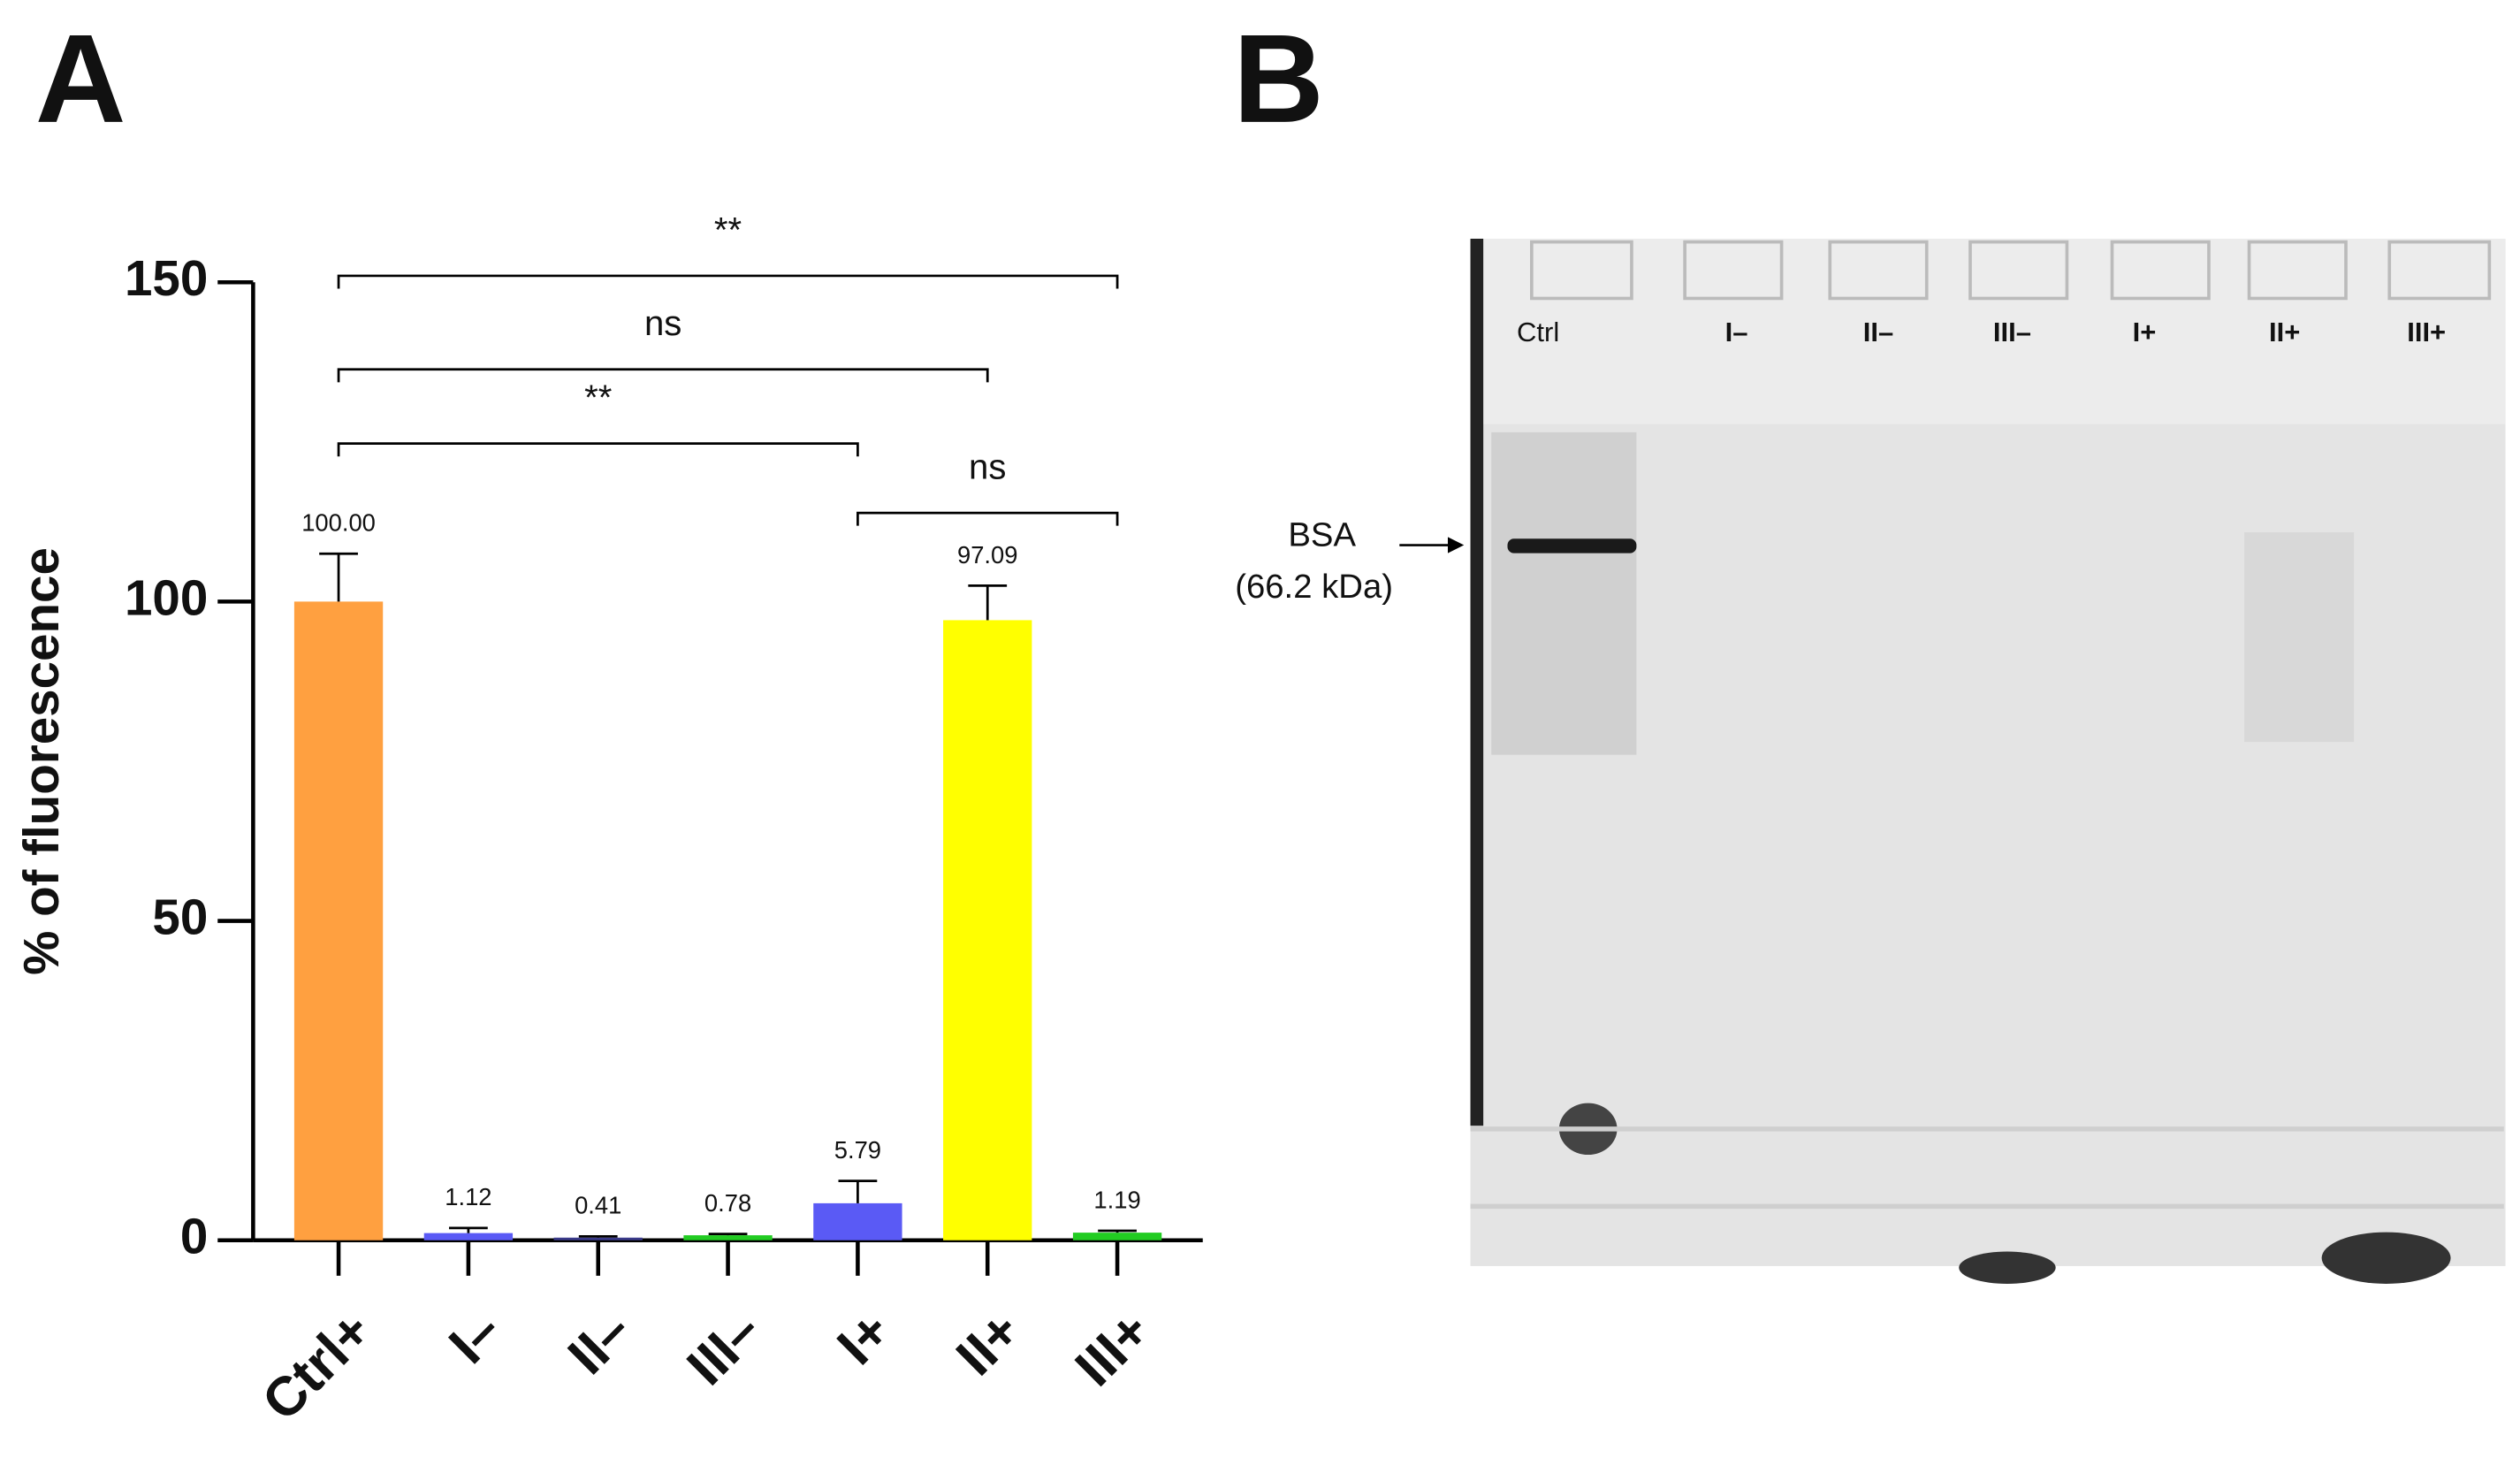 This screenshot has height=1458, width=2520. Describe the element at coordinates (1278, 79) in the screenshot. I see `panel-label: B` at that location.